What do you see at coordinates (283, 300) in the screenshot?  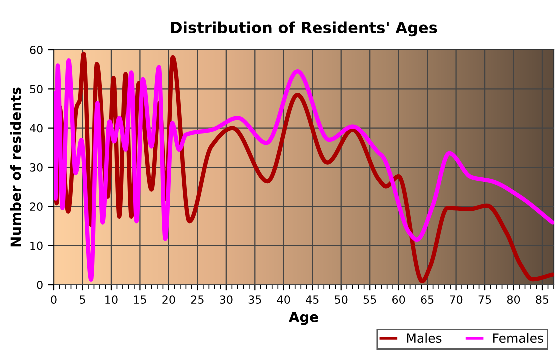 I see `x-tick-label: 40` at bounding box center [283, 300].